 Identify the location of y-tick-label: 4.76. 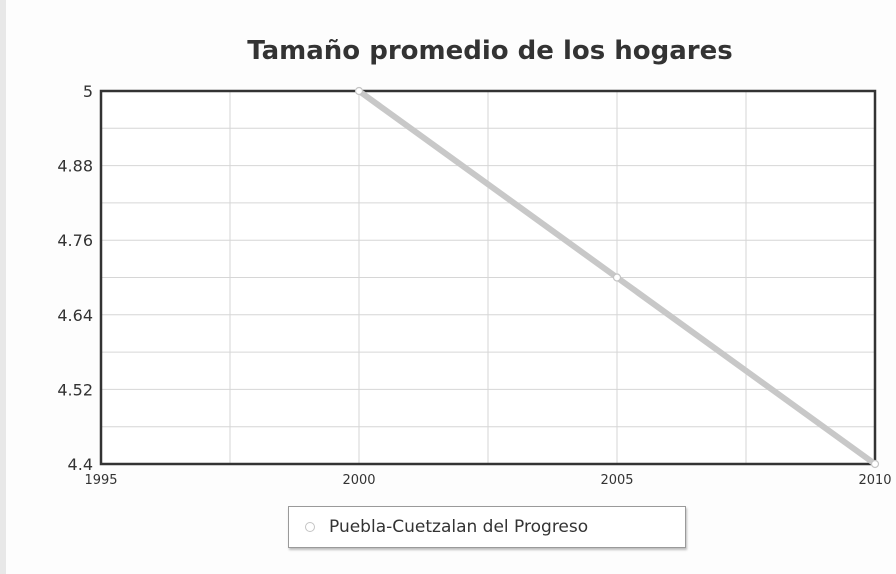
(75, 240).